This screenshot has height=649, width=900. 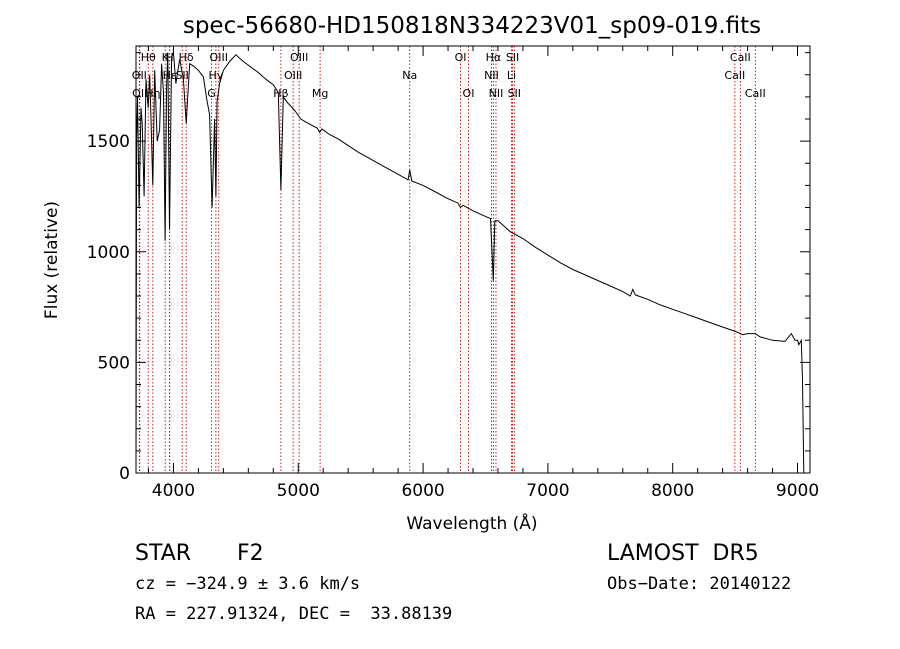 I want to click on line-marker-label: Hθ, so click(x=148, y=57).